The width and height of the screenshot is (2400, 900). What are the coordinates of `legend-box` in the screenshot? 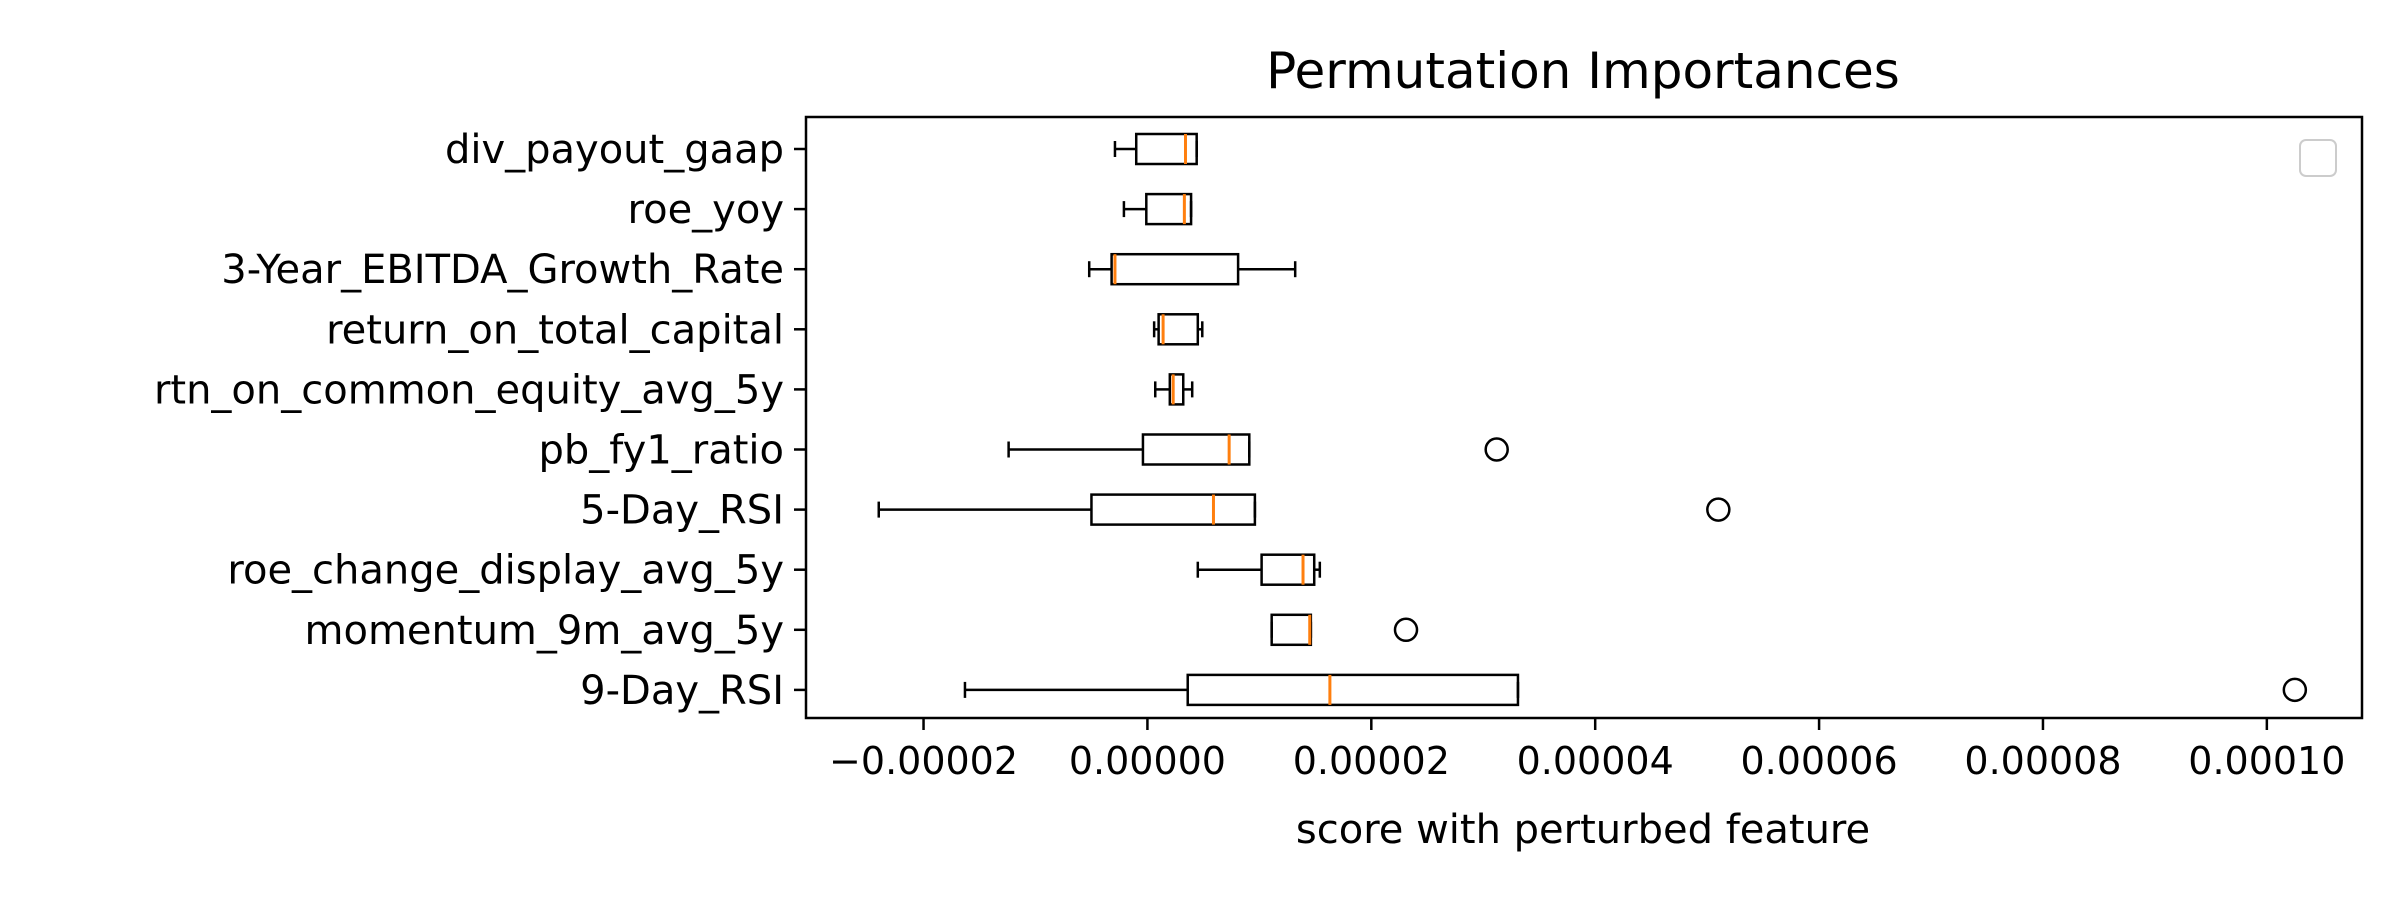 It's located at (2318, 158).